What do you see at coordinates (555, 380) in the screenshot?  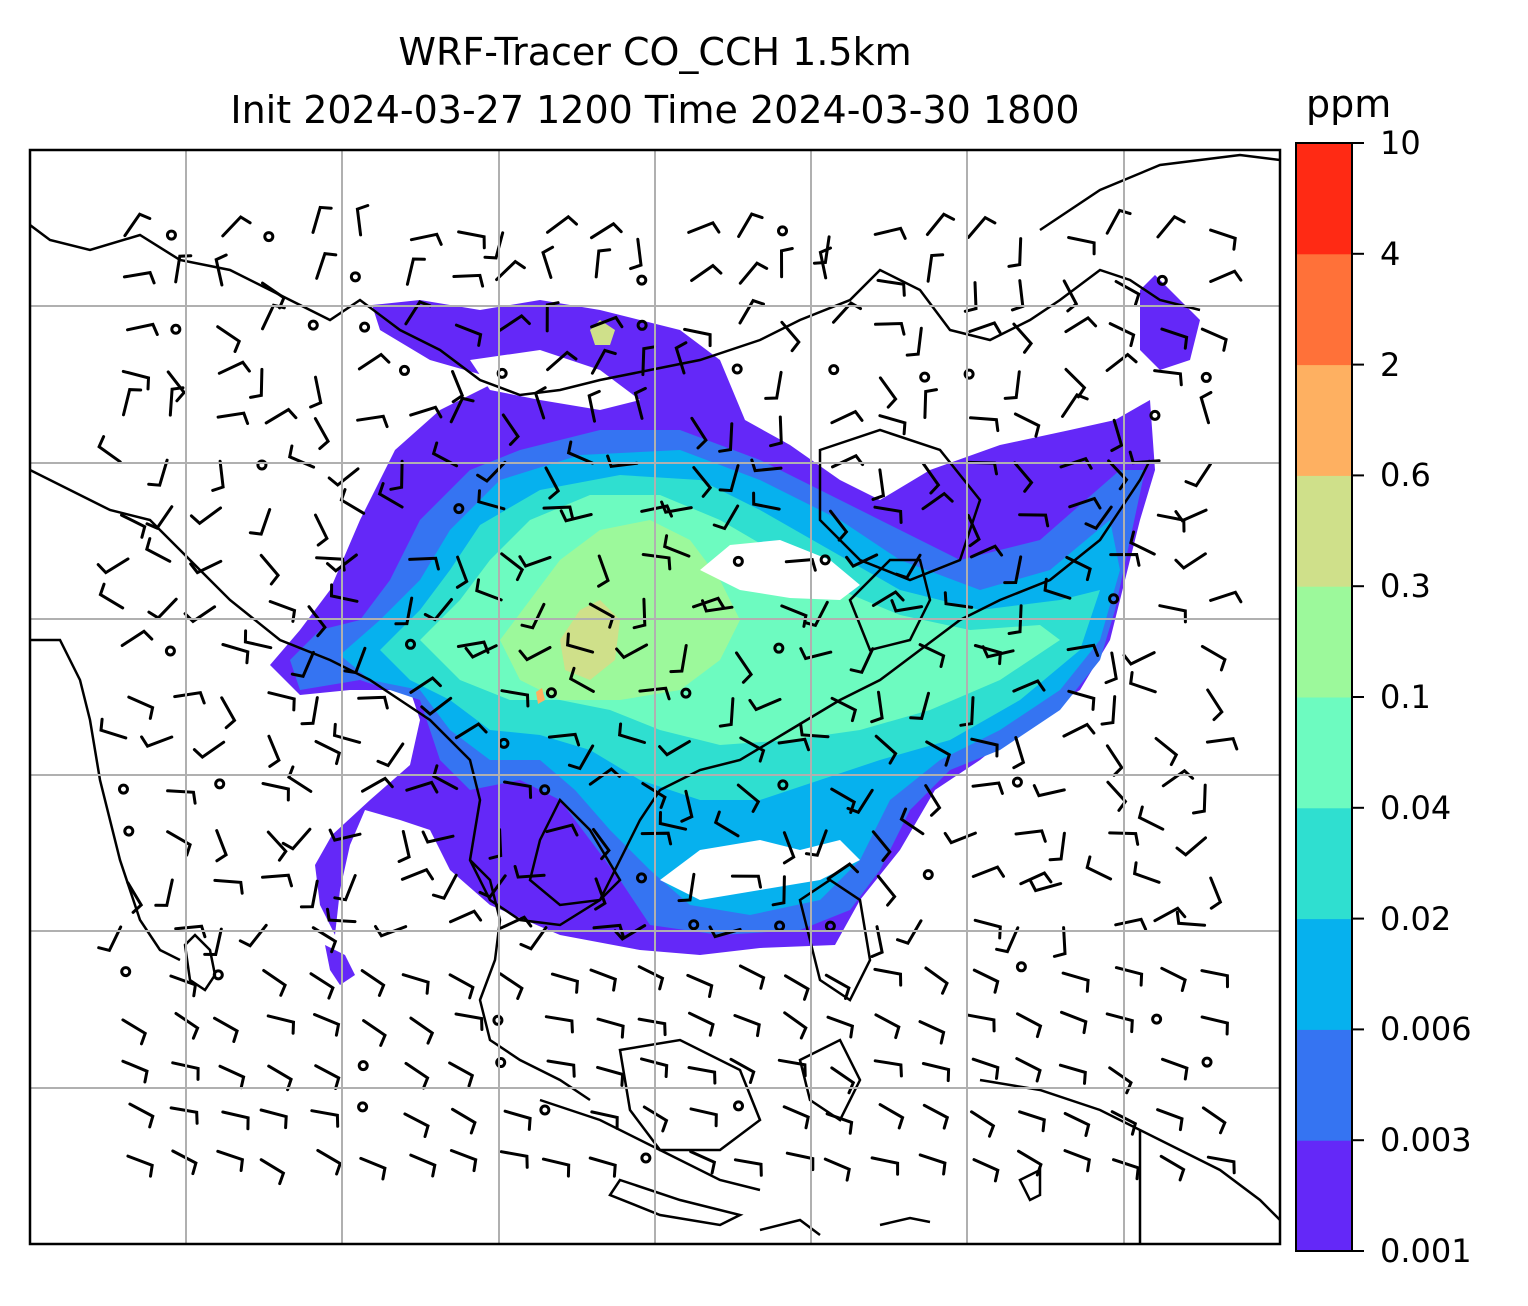 I see `clean-air-gap` at bounding box center [555, 380].